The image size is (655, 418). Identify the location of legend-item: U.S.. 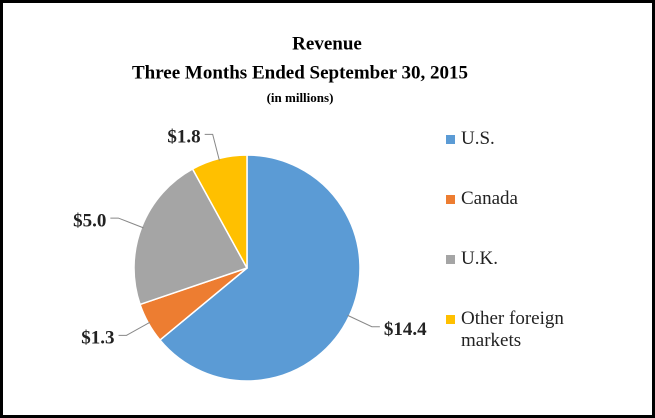
(537, 158).